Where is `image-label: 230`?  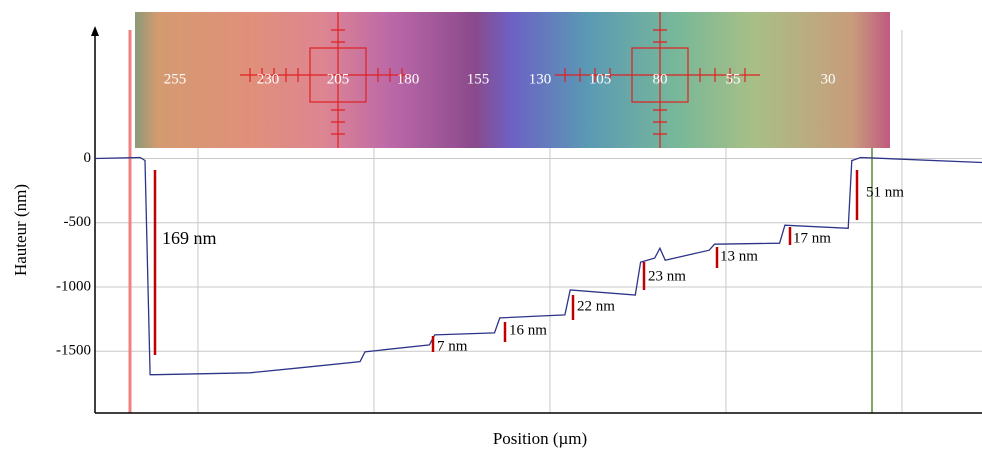
image-label: 230 is located at coordinates (268, 79).